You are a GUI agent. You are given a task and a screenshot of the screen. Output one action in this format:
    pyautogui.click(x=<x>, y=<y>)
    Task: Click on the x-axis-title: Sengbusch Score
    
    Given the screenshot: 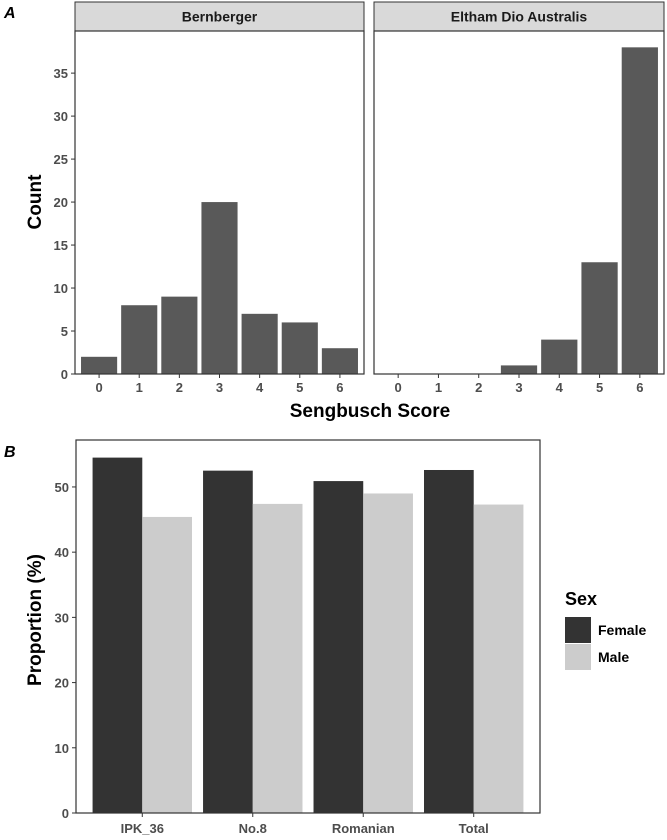 What is the action you would take?
    pyautogui.click(x=370, y=411)
    